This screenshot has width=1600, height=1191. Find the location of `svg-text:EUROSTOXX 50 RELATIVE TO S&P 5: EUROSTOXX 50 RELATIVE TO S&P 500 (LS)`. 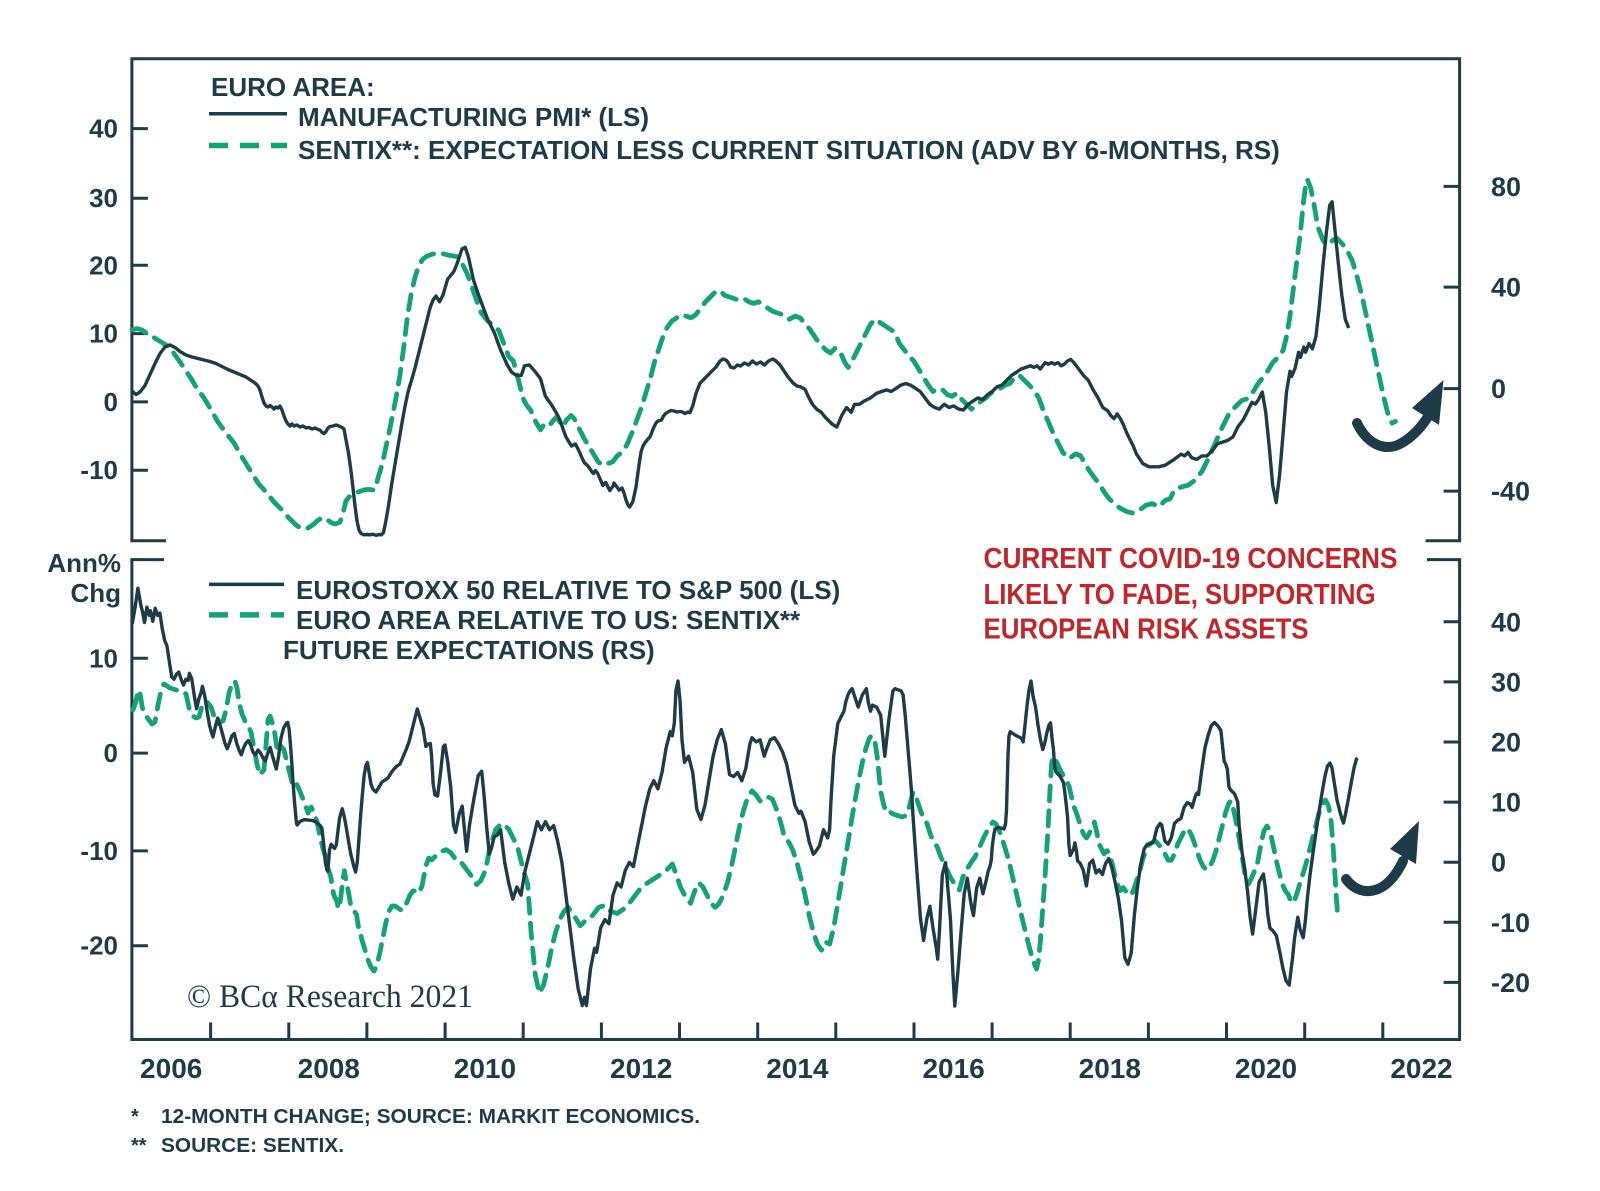

svg-text:EUROSTOXX 50 RELATIVE TO S&P 5: EUROSTOXX 50 RELATIVE TO S&P 500 (LS) is located at coordinates (568, 590).